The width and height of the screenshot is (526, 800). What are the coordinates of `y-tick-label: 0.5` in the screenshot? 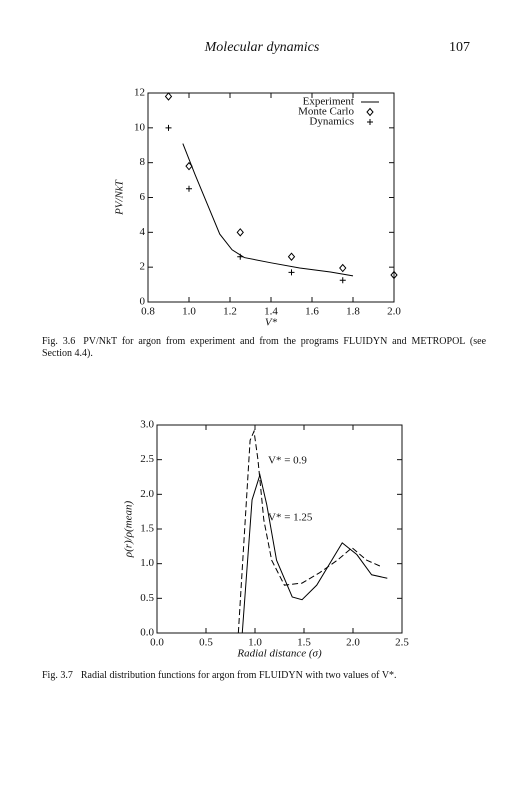 It's located at (147, 598).